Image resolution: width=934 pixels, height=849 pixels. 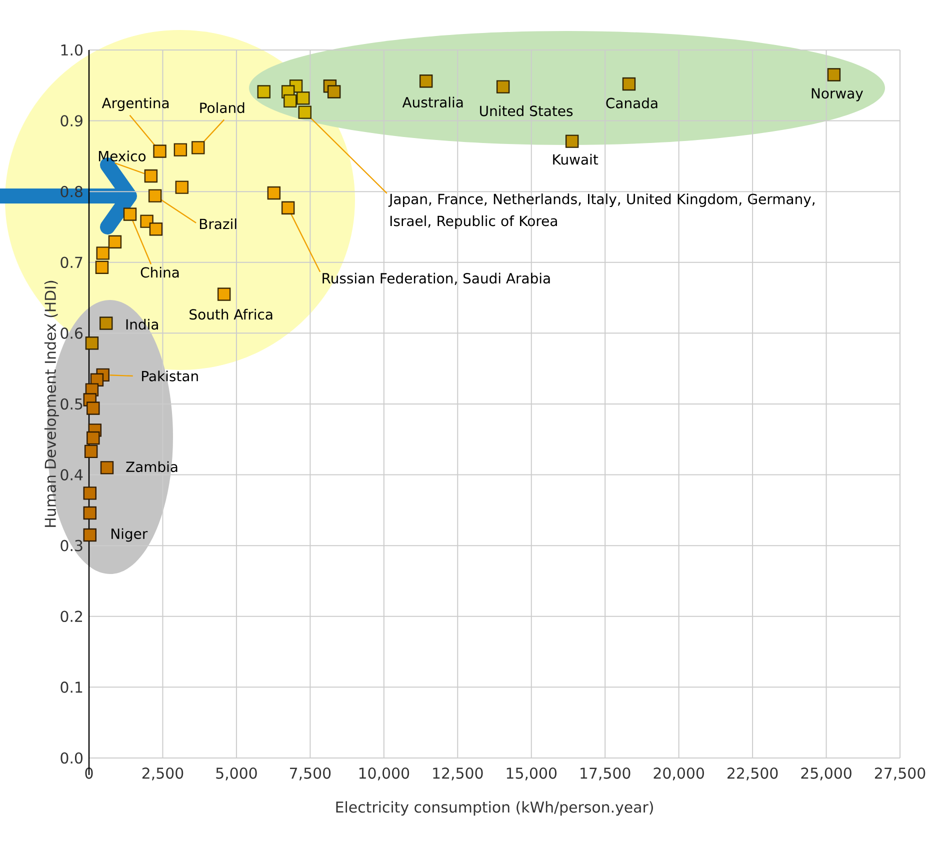 I want to click on x-tick-label: 7,500, so click(x=310, y=774).